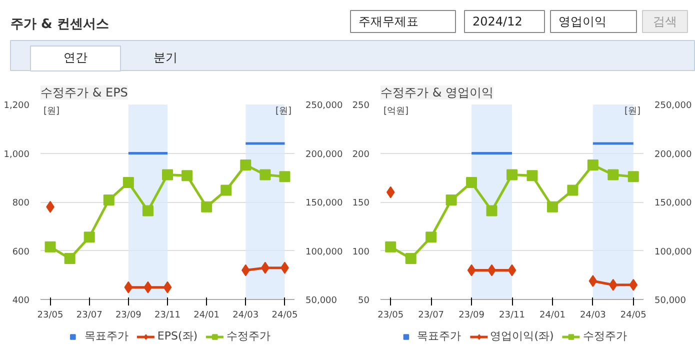 This screenshot has height=349, width=695. I want to click on y-tick-label: 1,200, so click(17, 106).